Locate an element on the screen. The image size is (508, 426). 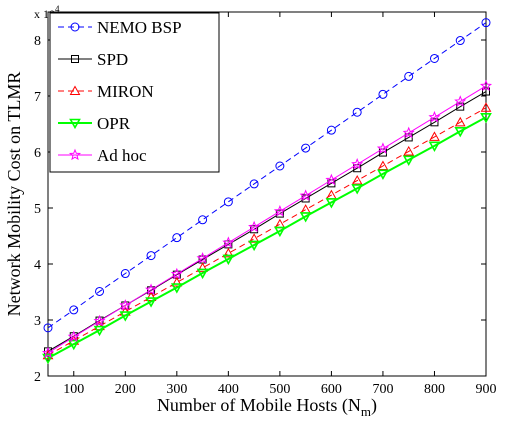
x-tick-label: 400 is located at coordinates (228, 389).